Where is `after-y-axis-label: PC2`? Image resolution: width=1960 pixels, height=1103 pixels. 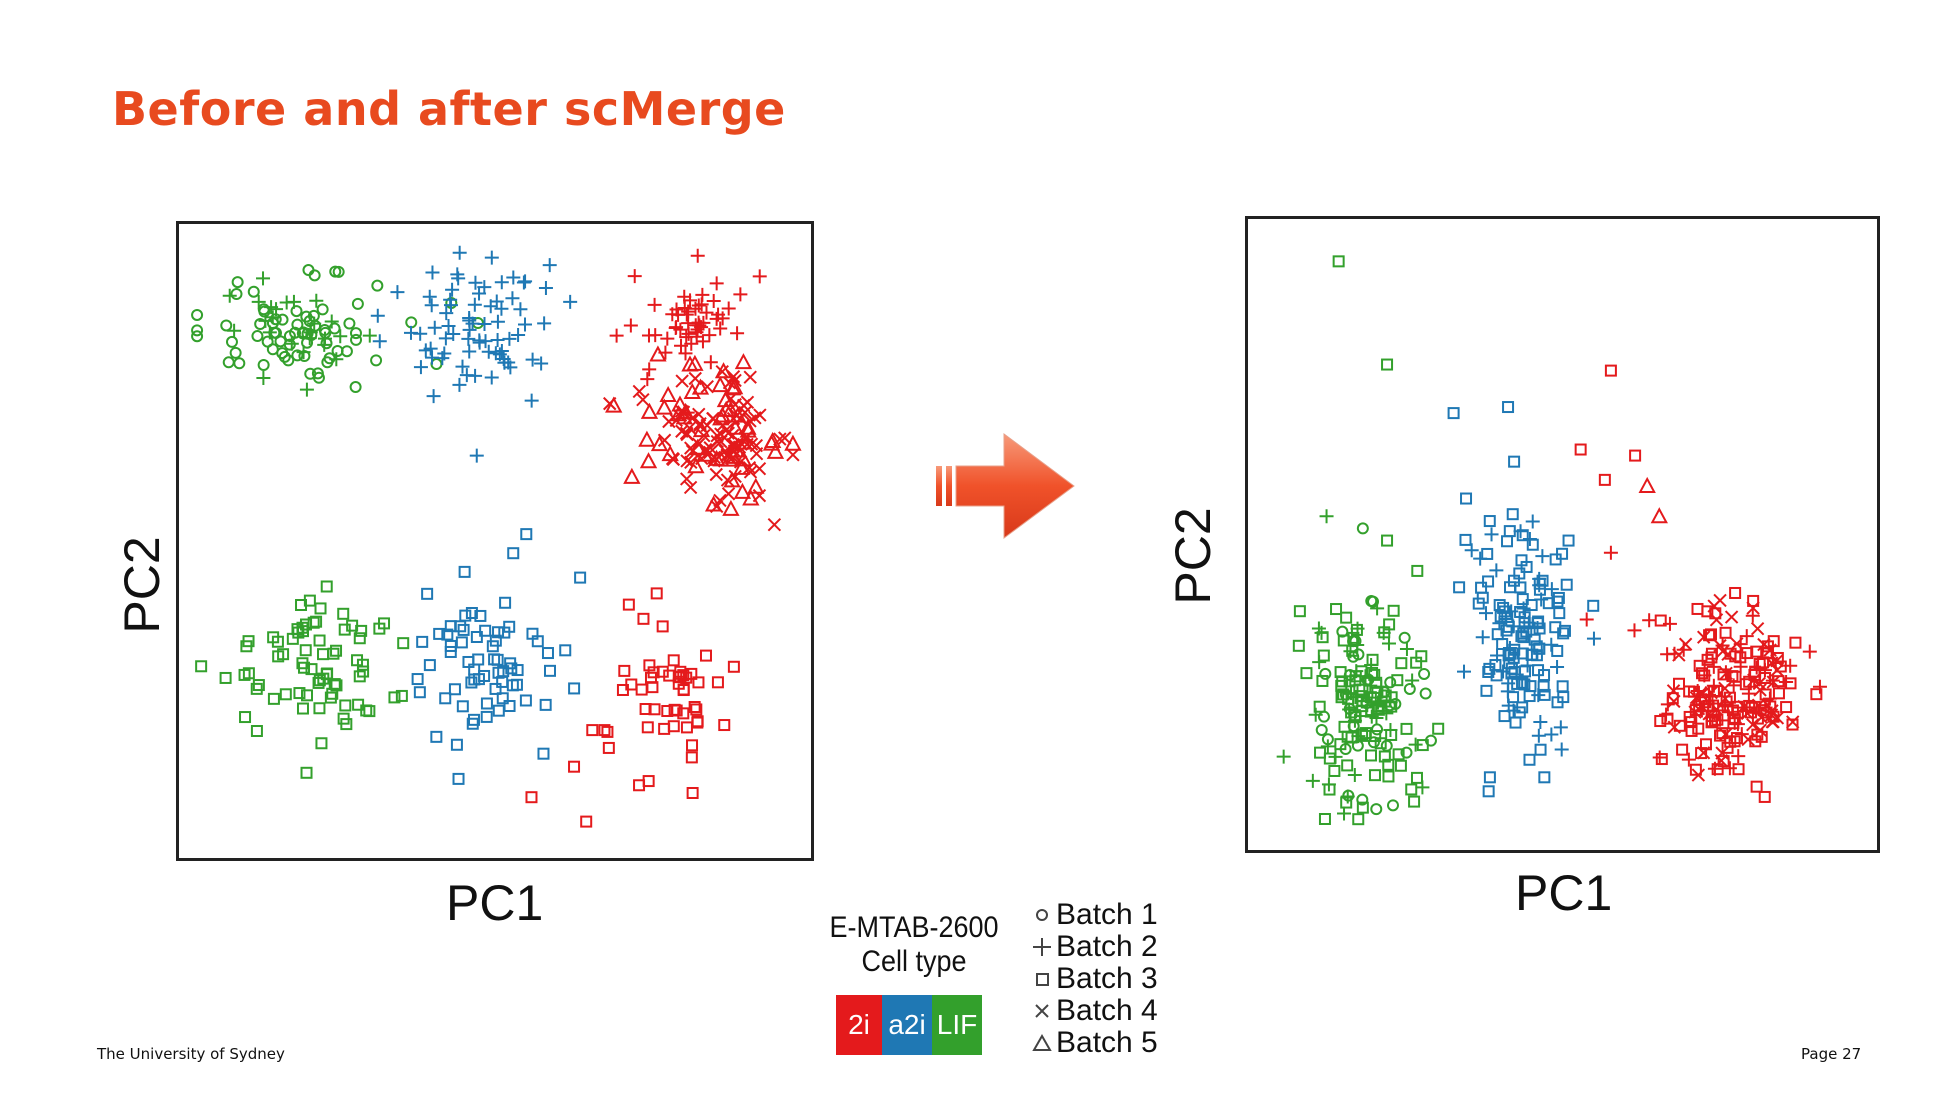 after-y-axis-label: PC2 is located at coordinates (1193, 556).